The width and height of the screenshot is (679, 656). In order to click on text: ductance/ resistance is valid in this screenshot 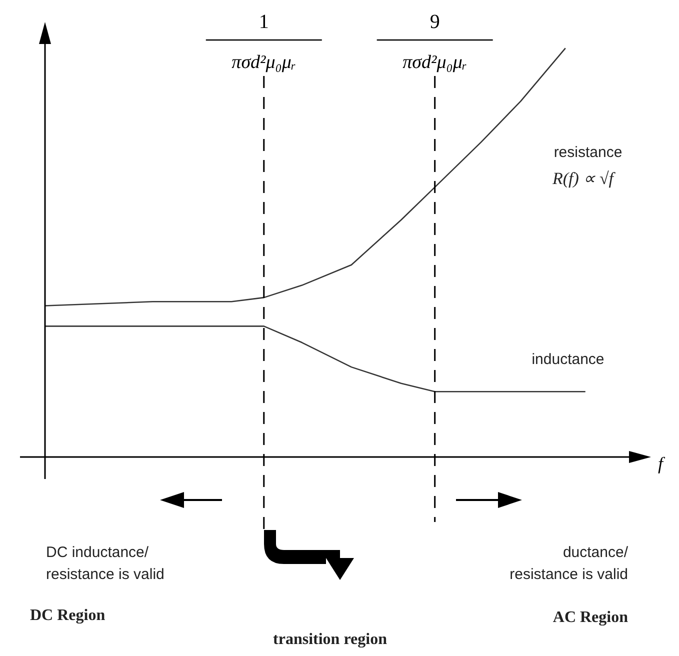, I will do `click(569, 563)`.